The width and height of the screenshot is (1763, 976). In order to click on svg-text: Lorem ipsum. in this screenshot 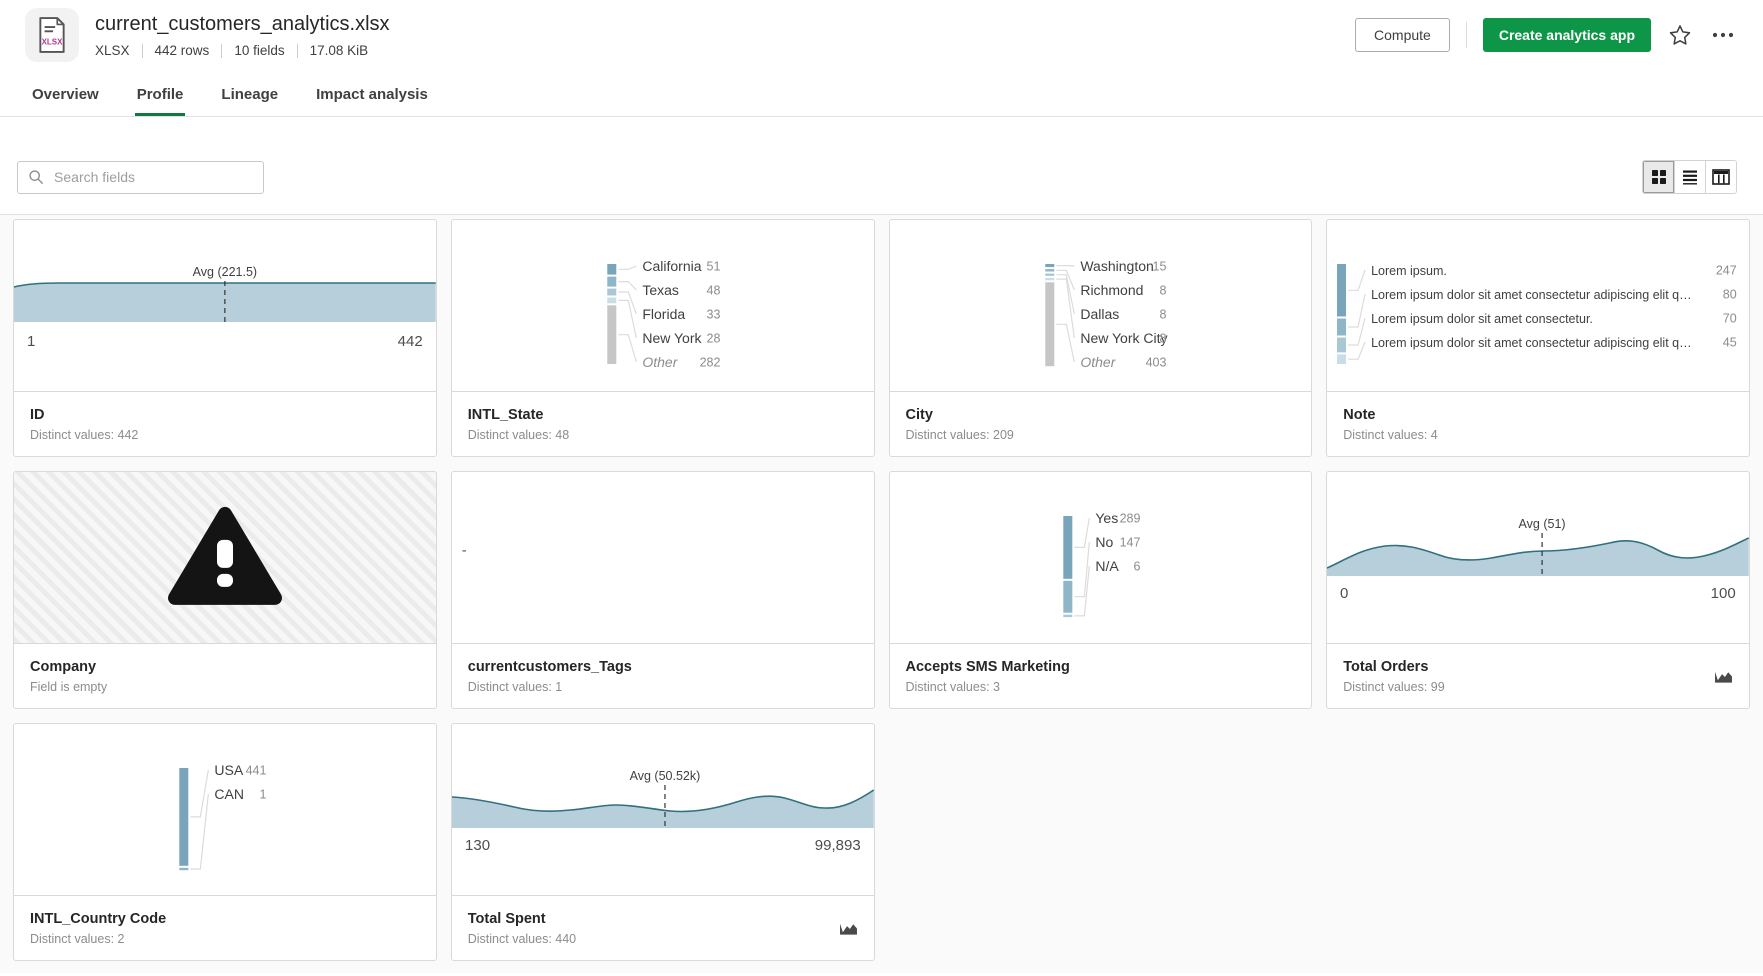, I will do `click(1409, 271)`.